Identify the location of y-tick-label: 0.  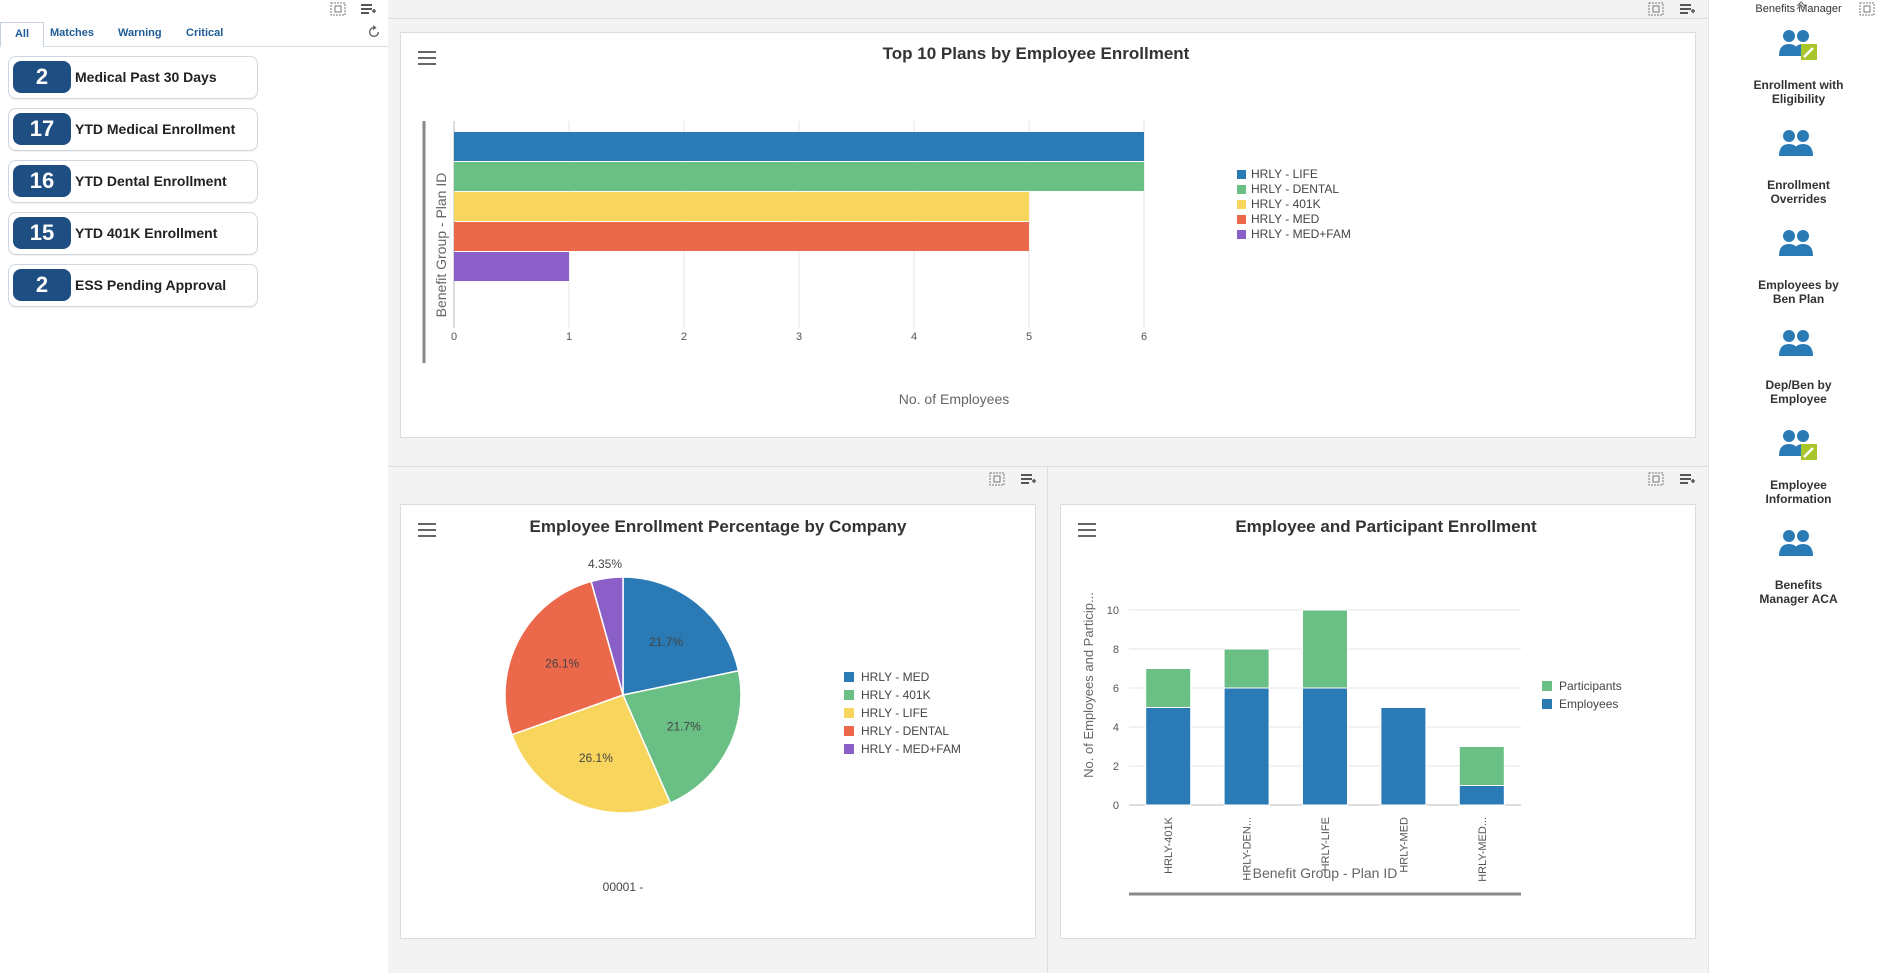
(1116, 806).